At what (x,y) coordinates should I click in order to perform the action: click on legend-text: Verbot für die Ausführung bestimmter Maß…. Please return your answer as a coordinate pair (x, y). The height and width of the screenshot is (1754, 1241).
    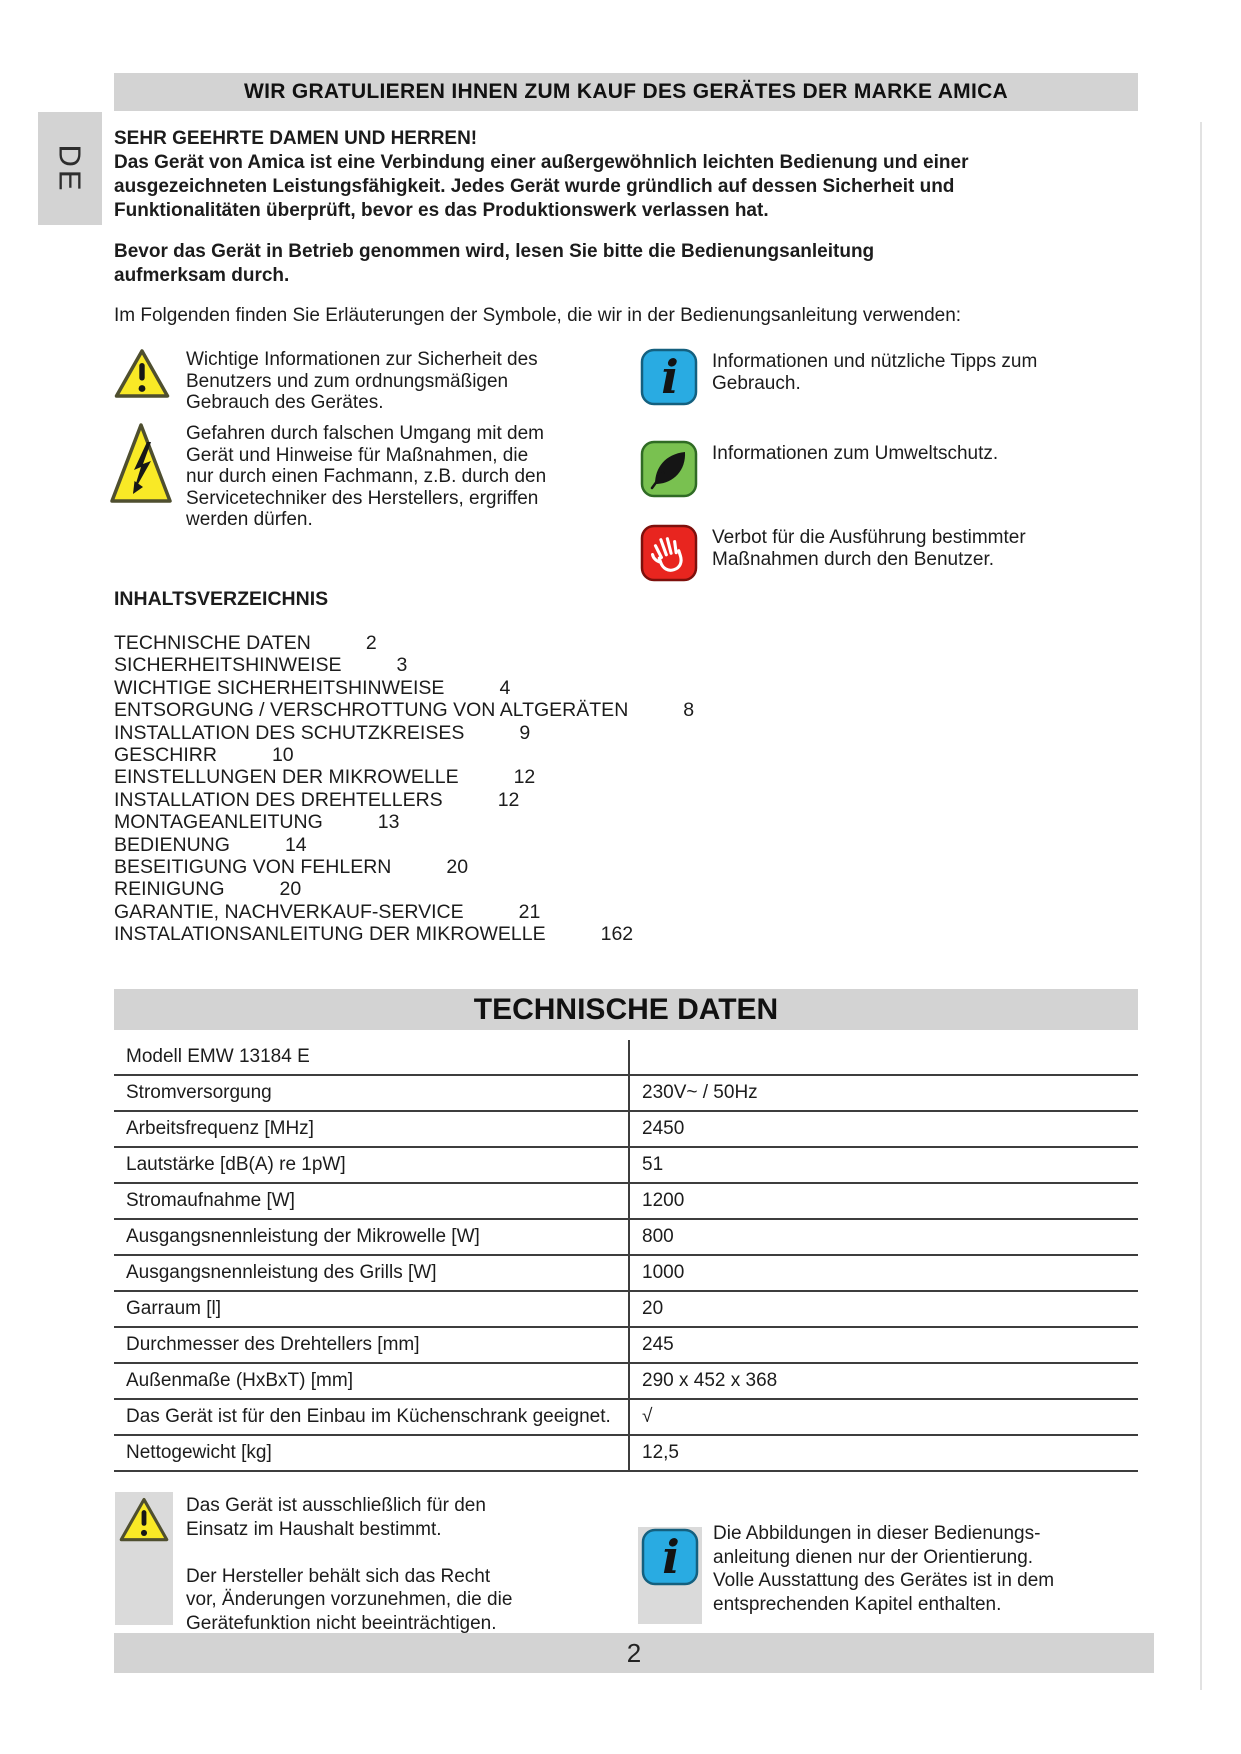
    Looking at the image, I should click on (869, 548).